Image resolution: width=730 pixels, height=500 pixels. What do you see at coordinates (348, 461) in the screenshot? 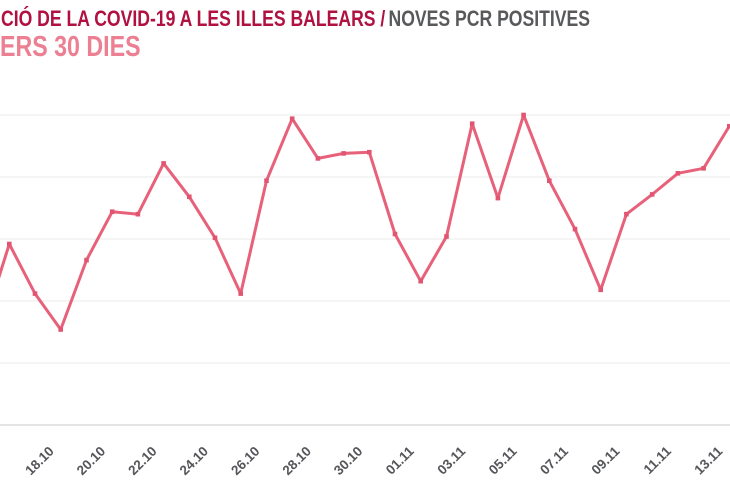
I see `x-tick-label: 30.10` at bounding box center [348, 461].